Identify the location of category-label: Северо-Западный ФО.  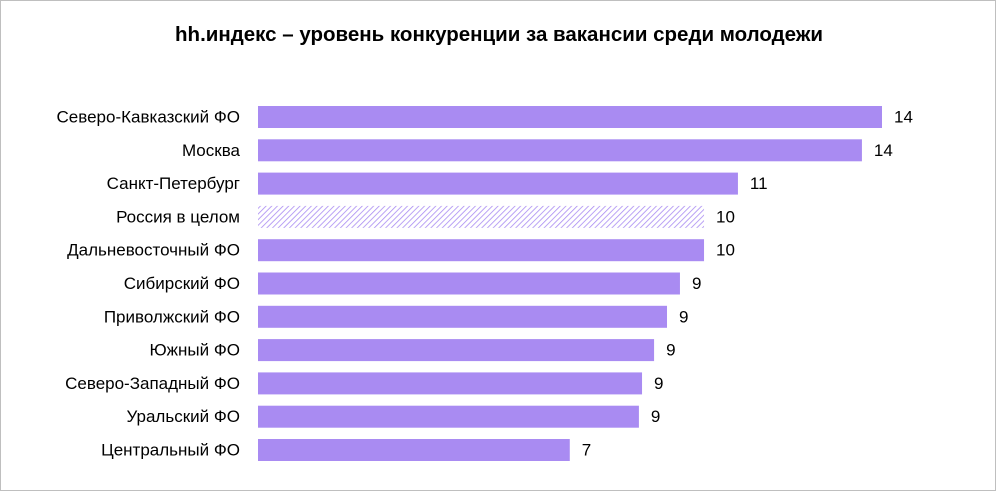
(152, 383).